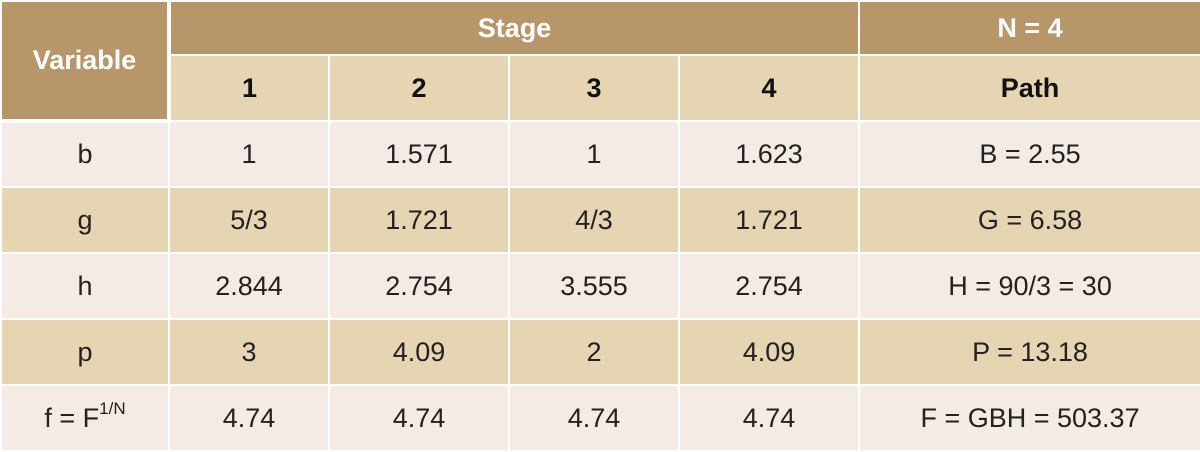 This screenshot has width=1200, height=452. Describe the element at coordinates (1029, 418) in the screenshot. I see `path-cell: F = GBH = 503.37` at that location.